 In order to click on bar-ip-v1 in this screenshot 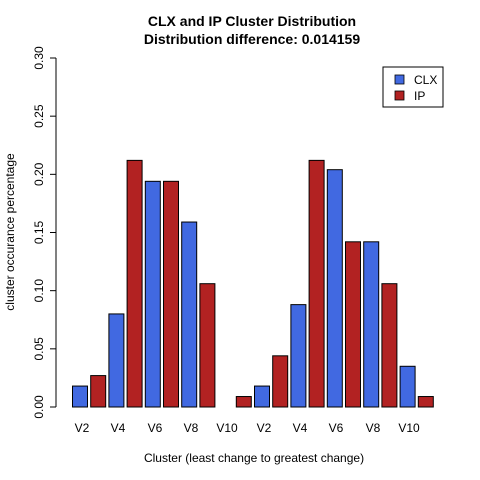, I will do `click(98, 391)`.